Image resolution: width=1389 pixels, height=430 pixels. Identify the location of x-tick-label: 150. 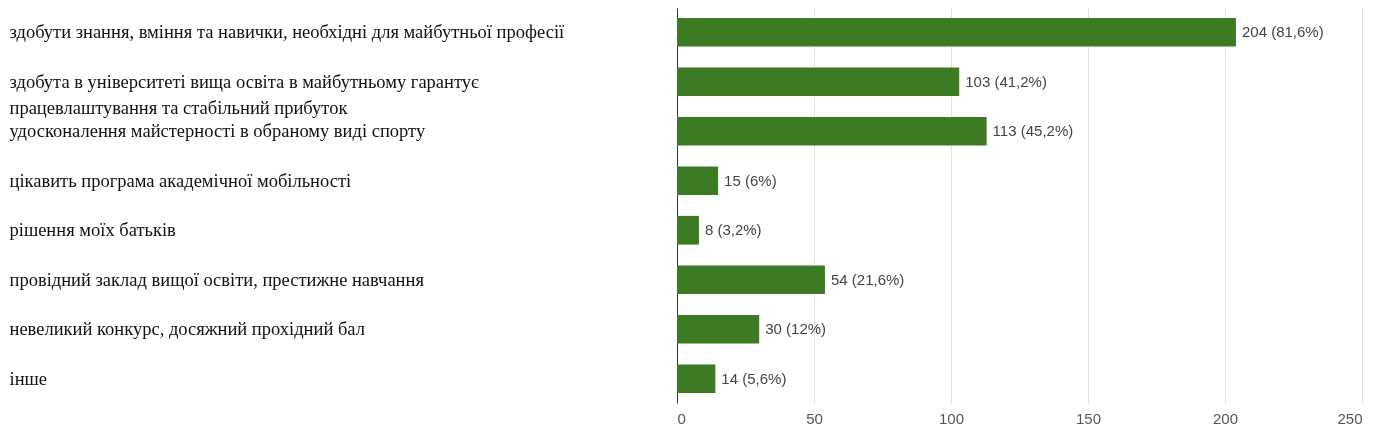
(1088, 418).